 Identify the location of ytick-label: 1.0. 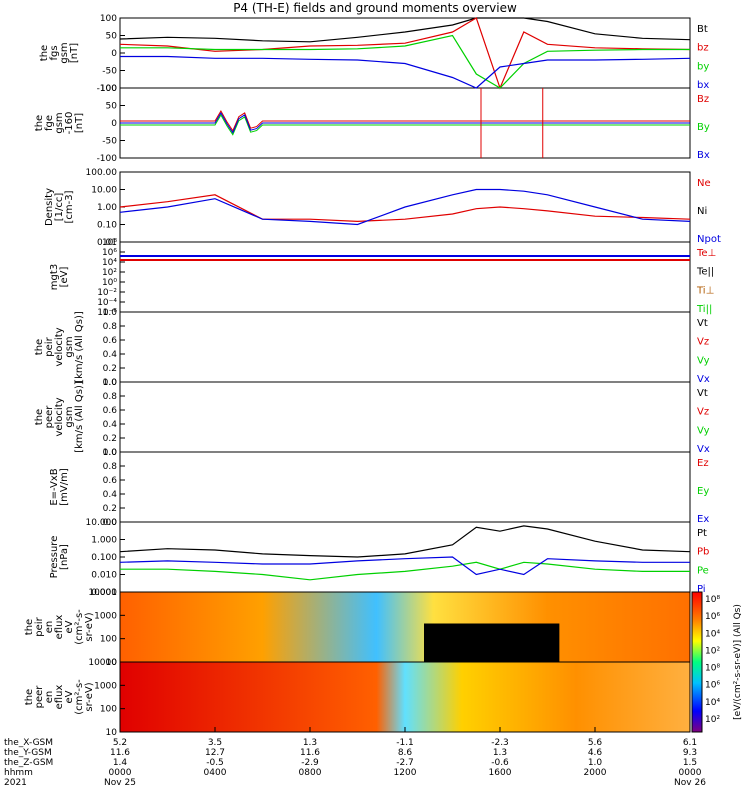
(110, 383).